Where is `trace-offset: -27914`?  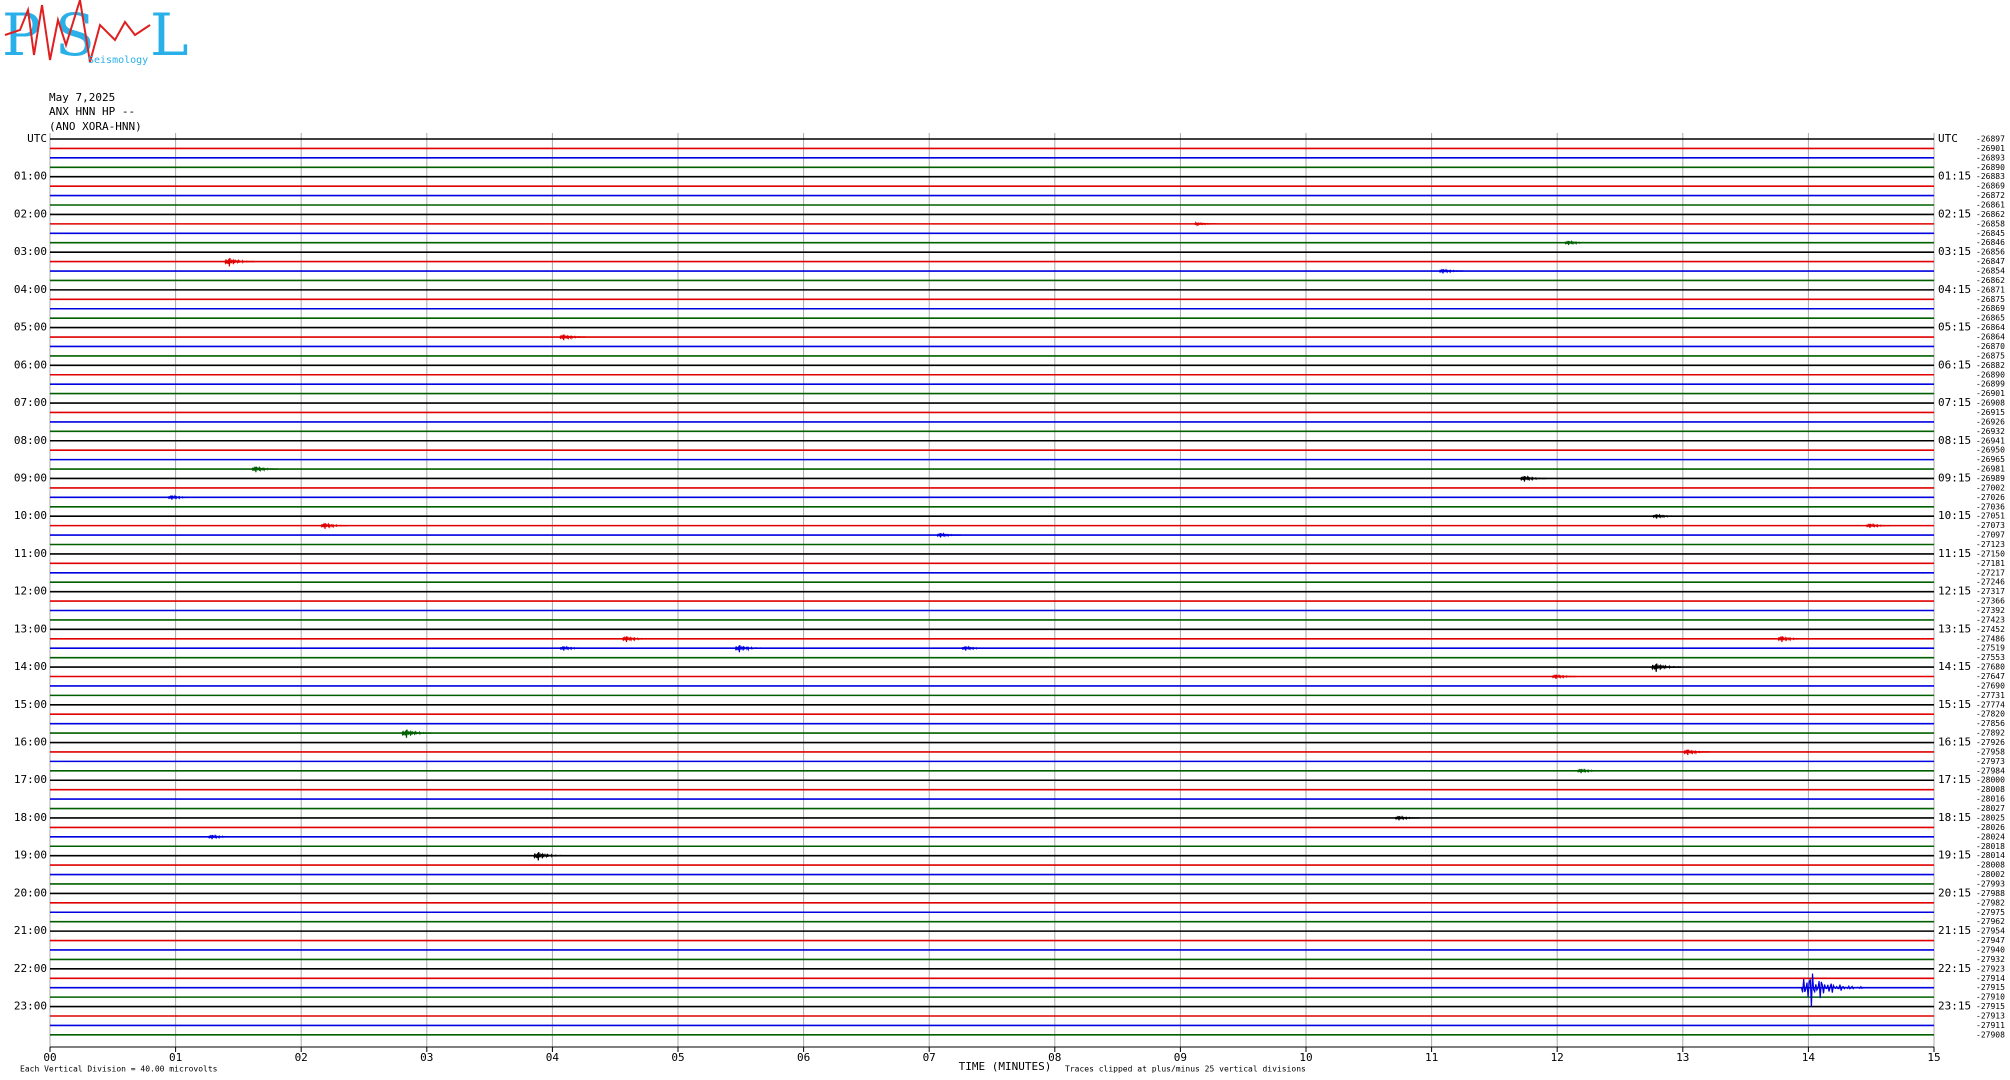
trace-offset: -27914 is located at coordinates (1990, 978).